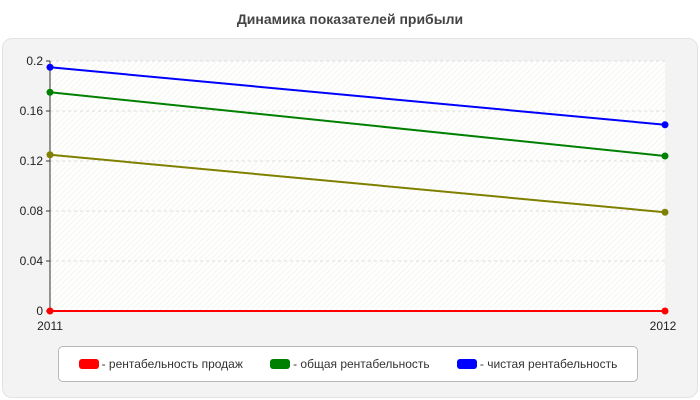 The image size is (700, 400). What do you see at coordinates (39, 311) in the screenshot?
I see `y-tick-label: 0` at bounding box center [39, 311].